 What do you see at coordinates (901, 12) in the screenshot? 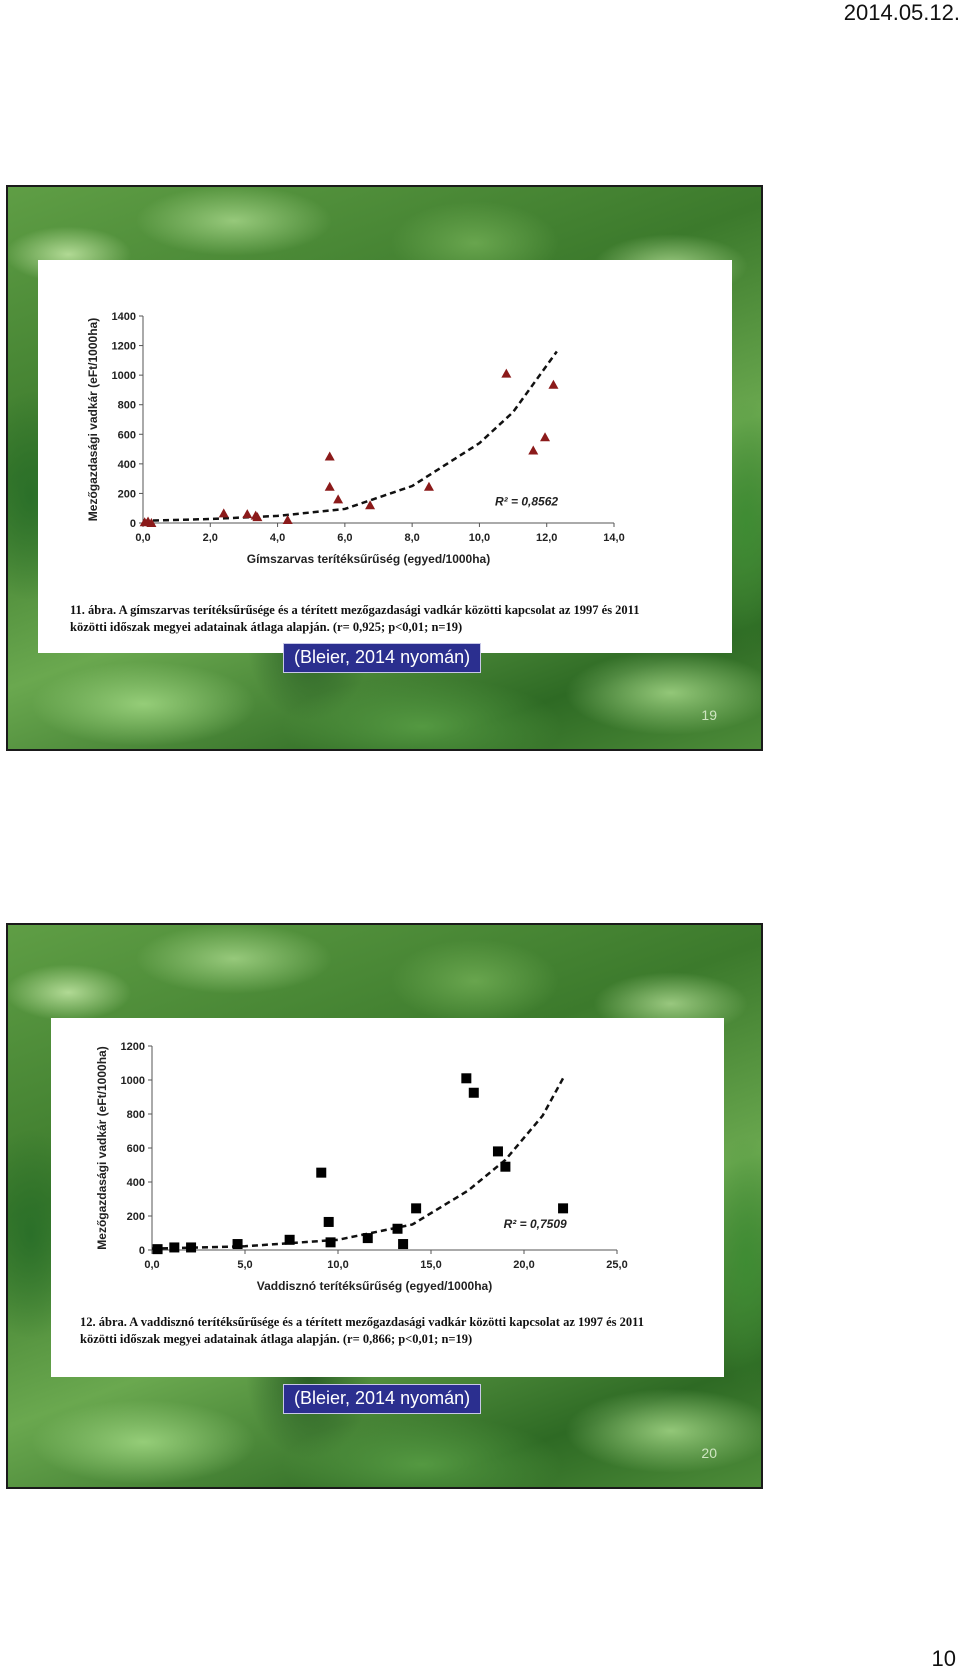
I see `page-date: 2014.05.12.` at bounding box center [901, 12].